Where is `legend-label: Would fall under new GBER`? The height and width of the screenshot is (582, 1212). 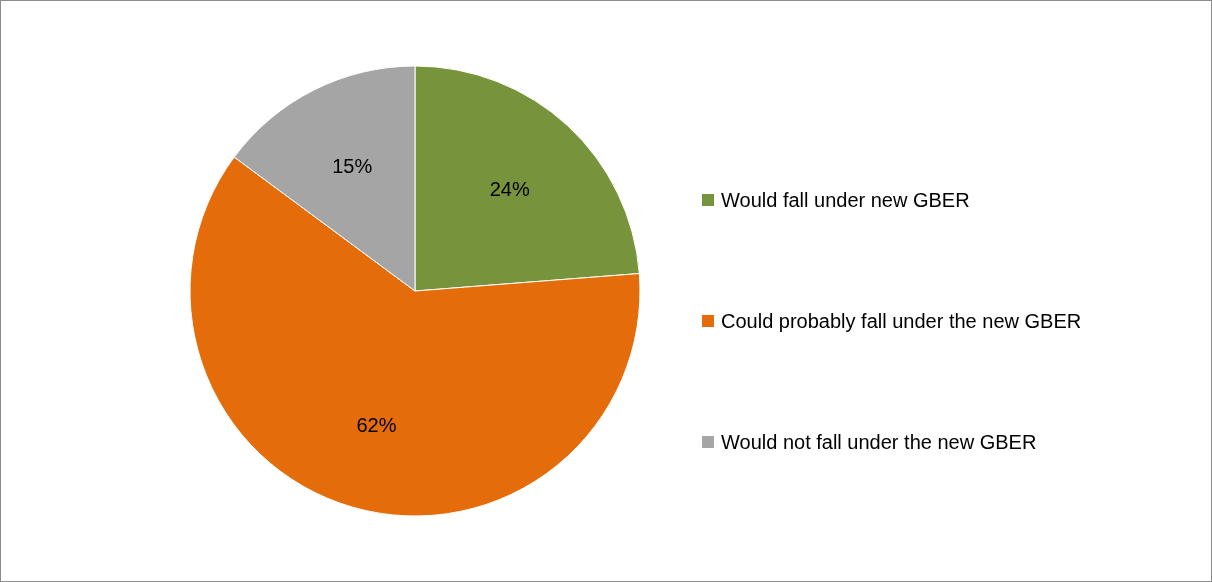 legend-label: Would fall under new GBER is located at coordinates (845, 200).